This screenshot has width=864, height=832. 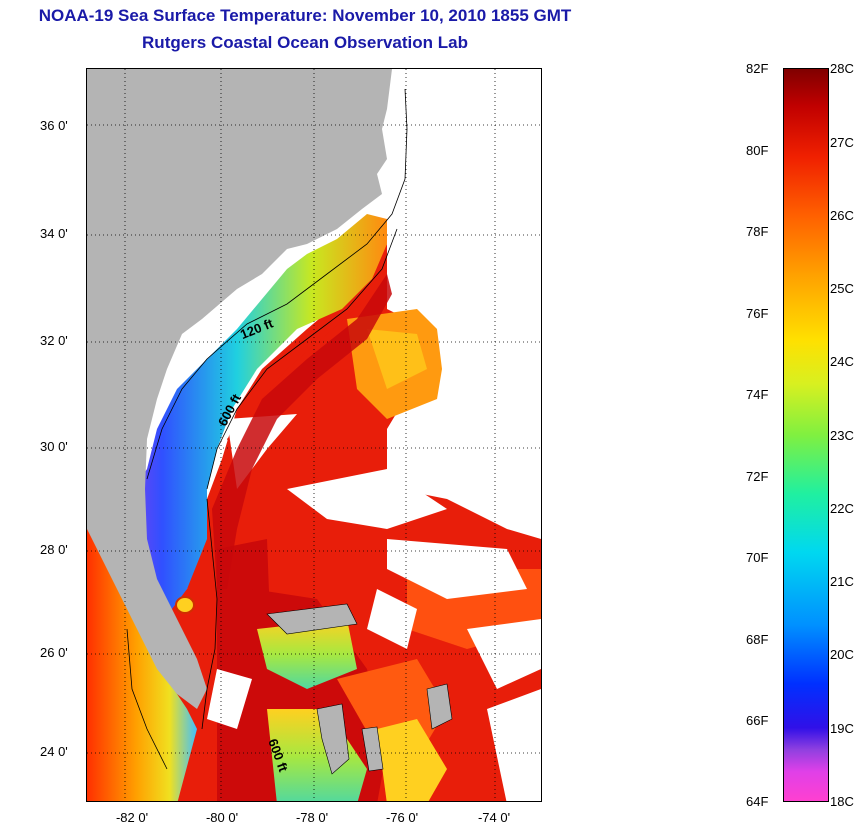 I want to click on colorbar-c-label: 23C, so click(x=842, y=435).